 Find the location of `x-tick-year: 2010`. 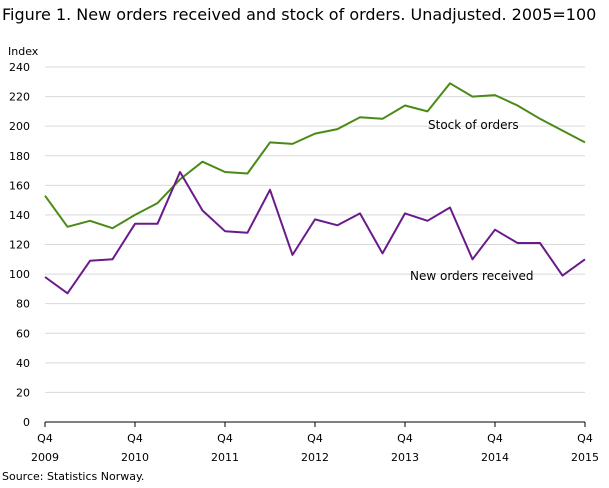

x-tick-year: 2010 is located at coordinates (135, 457).